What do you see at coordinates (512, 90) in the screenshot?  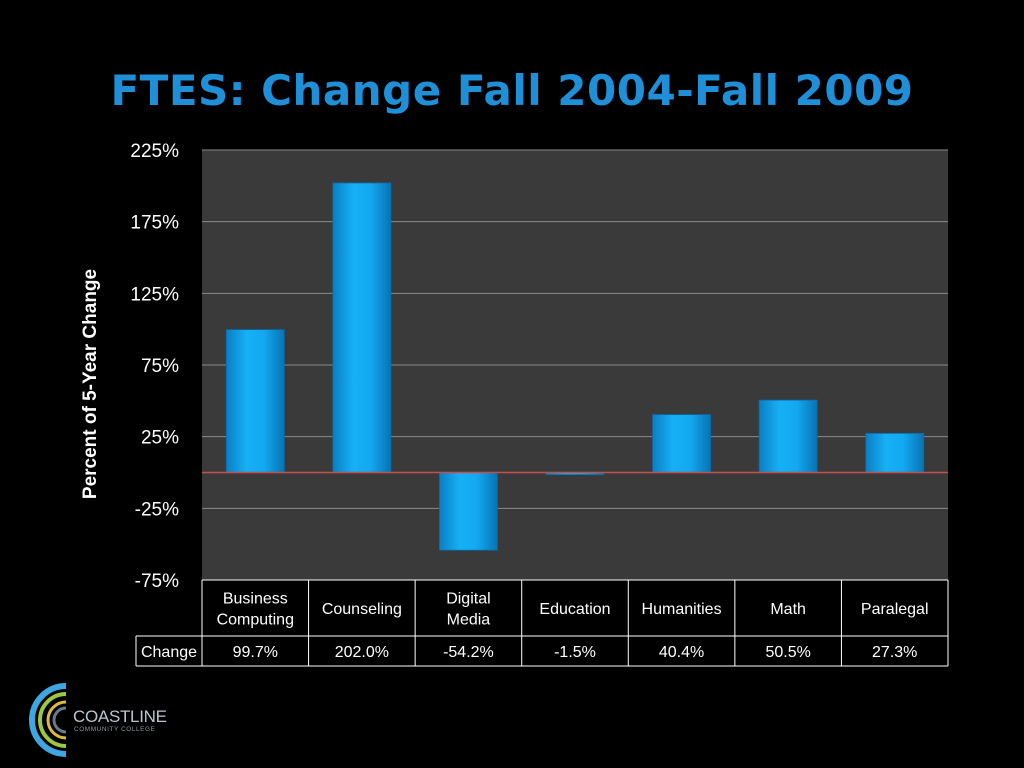 I see `slide-title: FTES: Change Fall 2004-Fall 2009` at bounding box center [512, 90].